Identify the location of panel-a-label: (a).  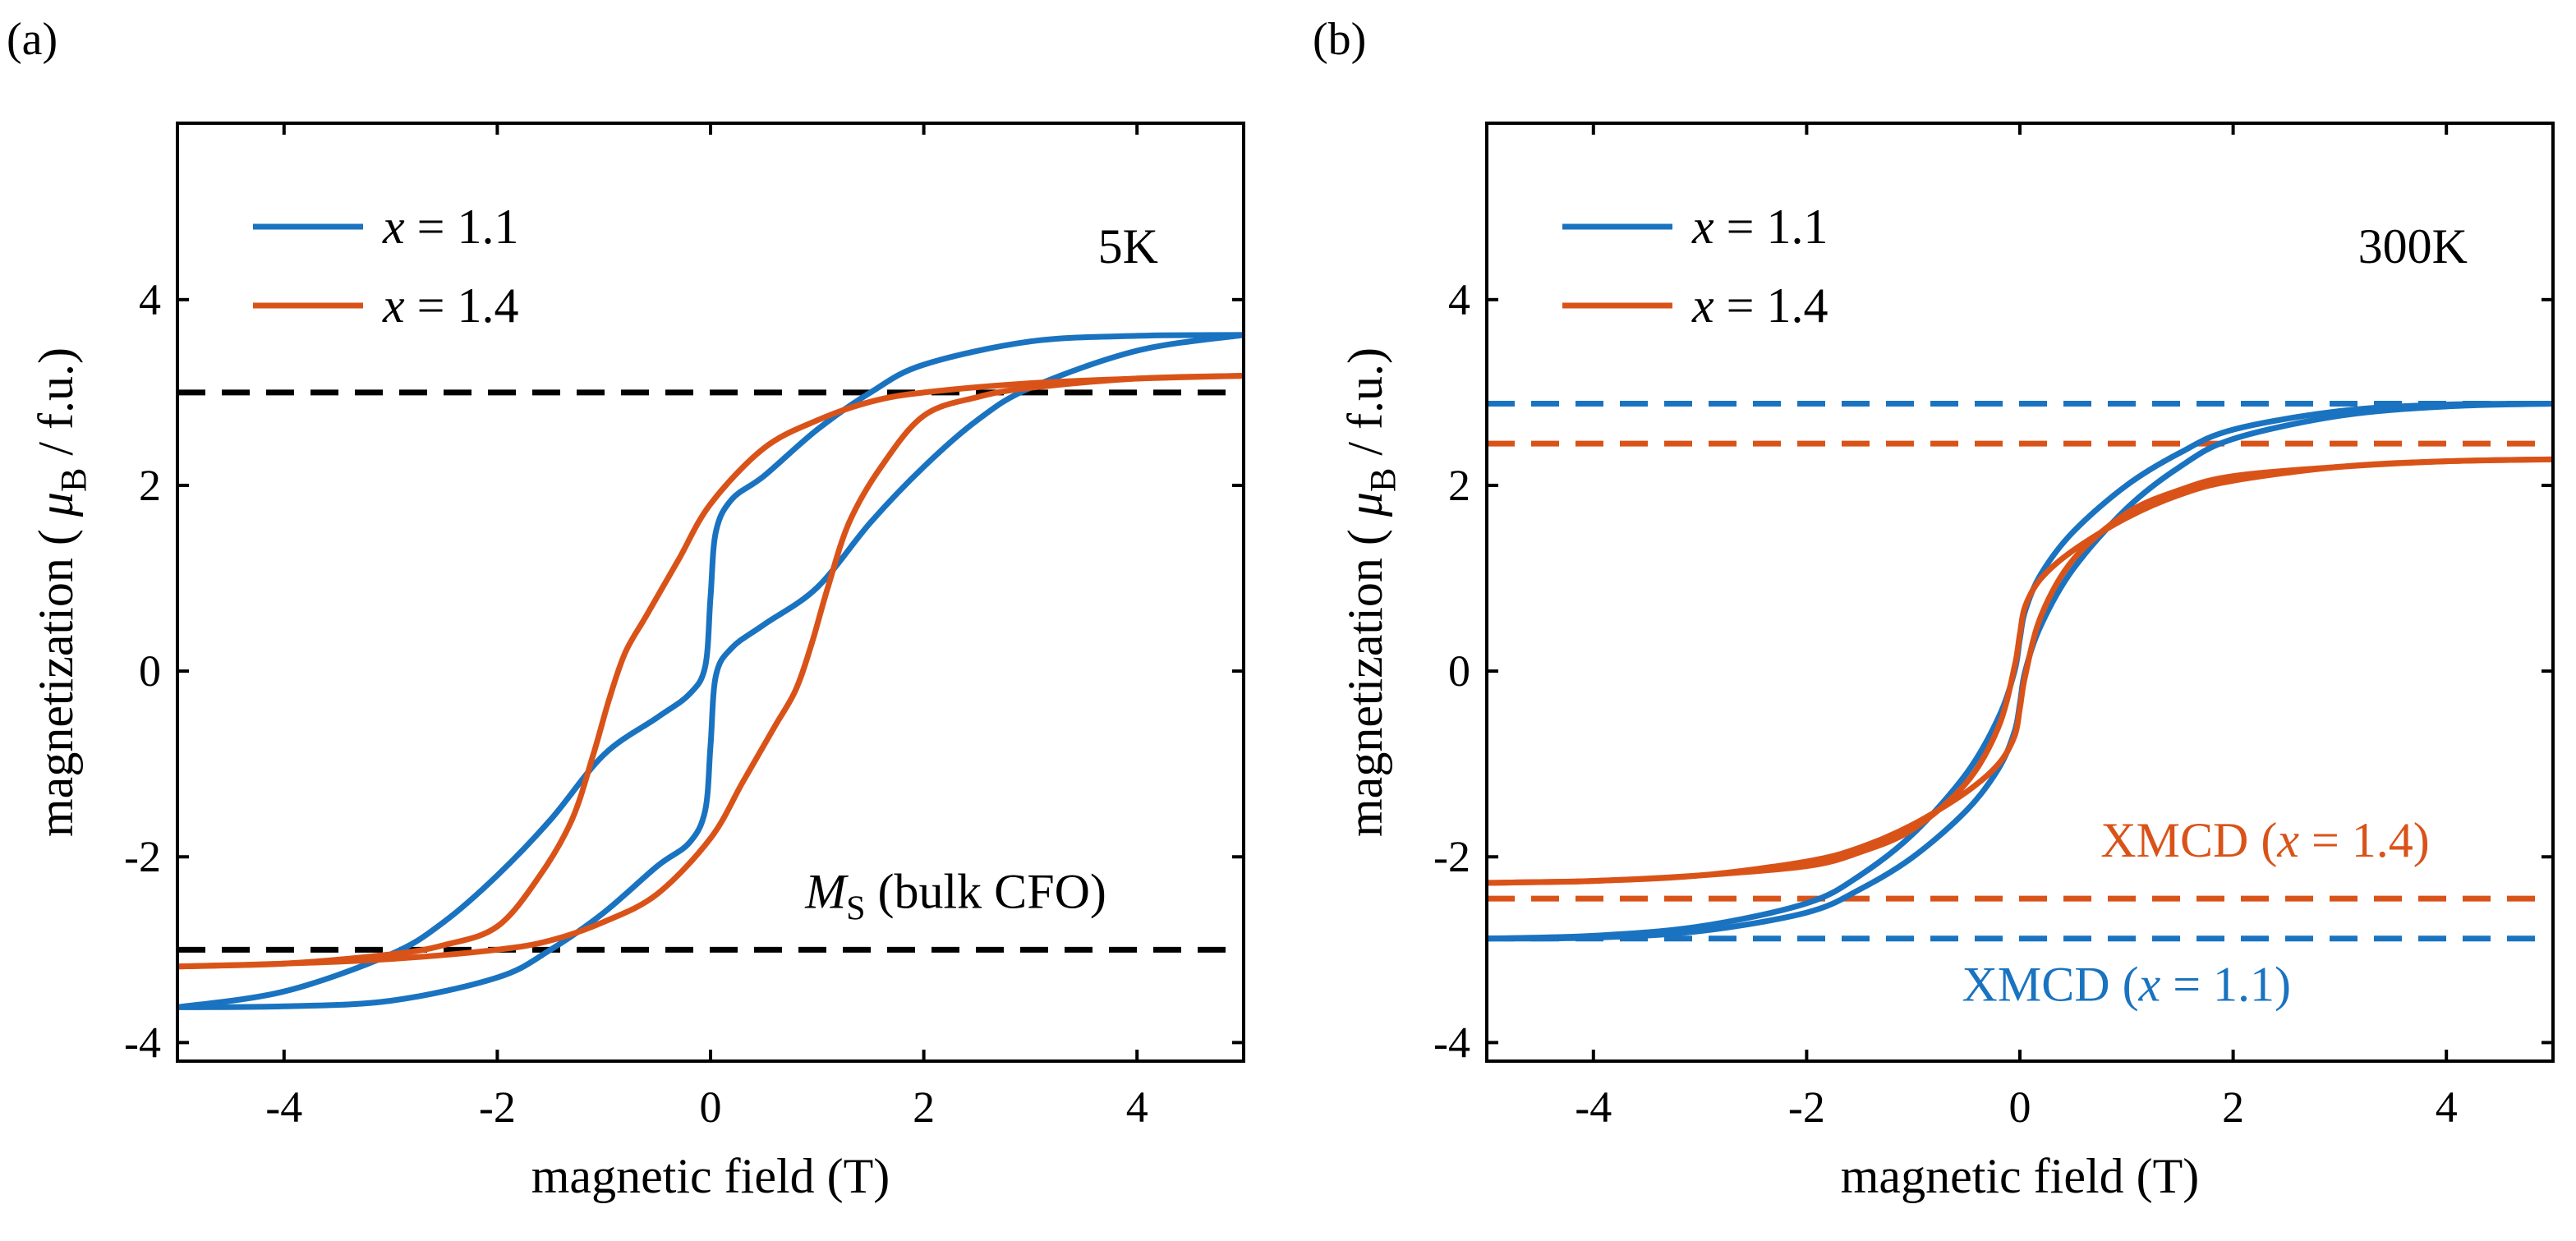
(32, 39).